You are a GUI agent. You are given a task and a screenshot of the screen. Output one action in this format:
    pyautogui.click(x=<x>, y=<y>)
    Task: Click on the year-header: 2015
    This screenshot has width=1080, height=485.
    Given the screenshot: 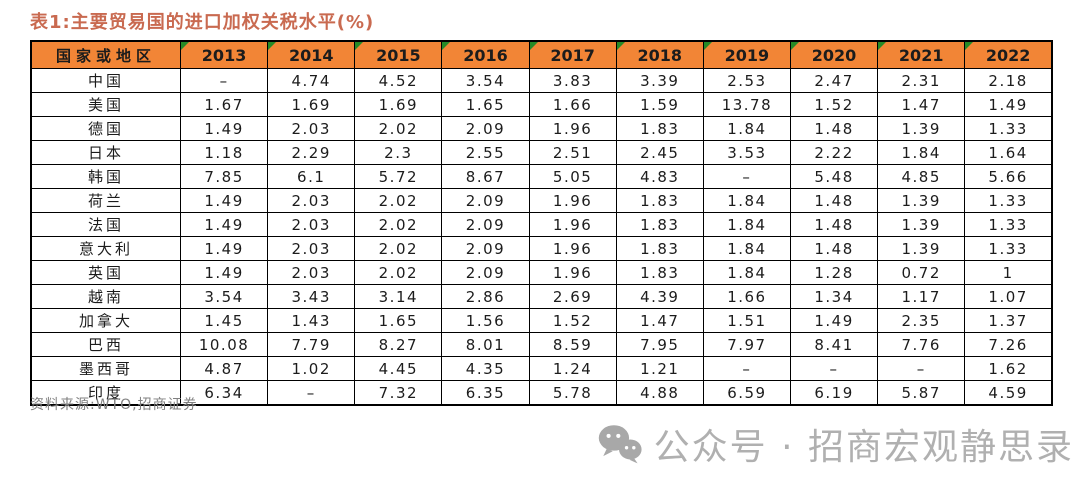 What is the action you would take?
    pyautogui.click(x=398, y=54)
    